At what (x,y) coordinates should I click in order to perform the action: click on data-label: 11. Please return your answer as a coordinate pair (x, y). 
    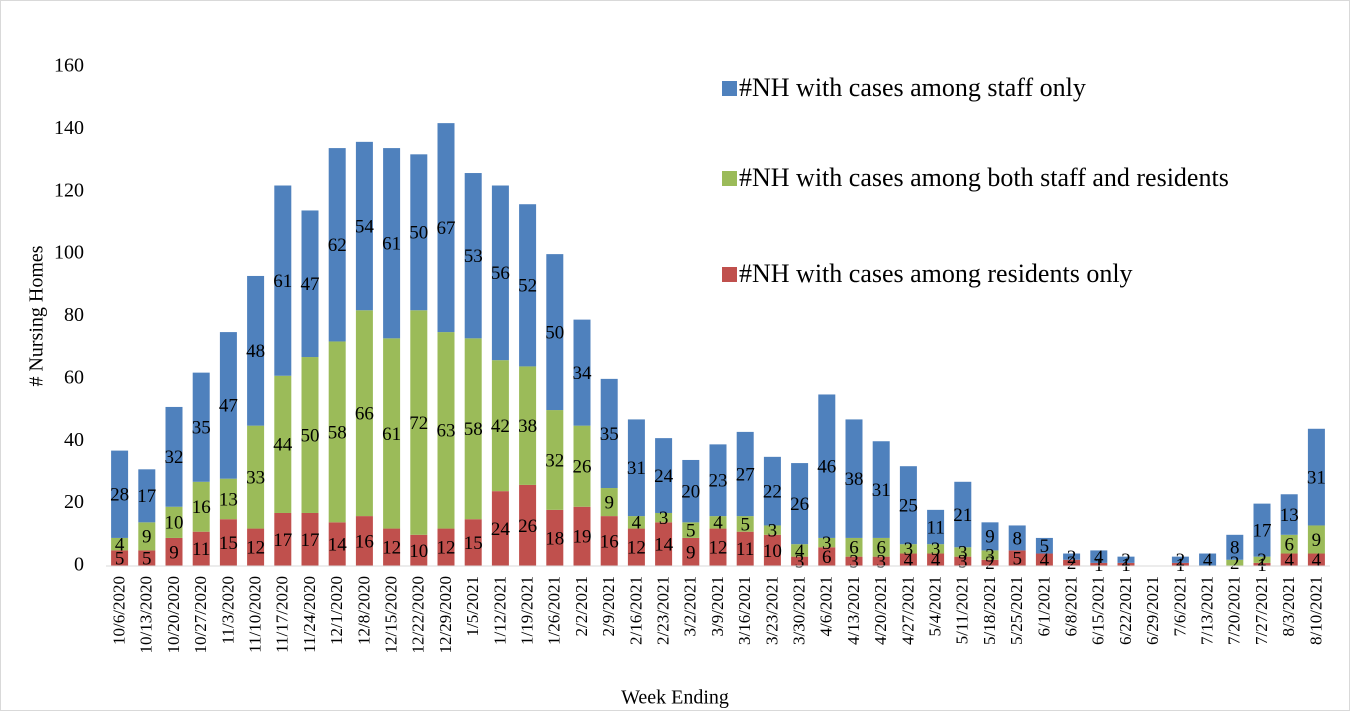
    Looking at the image, I should click on (935, 527).